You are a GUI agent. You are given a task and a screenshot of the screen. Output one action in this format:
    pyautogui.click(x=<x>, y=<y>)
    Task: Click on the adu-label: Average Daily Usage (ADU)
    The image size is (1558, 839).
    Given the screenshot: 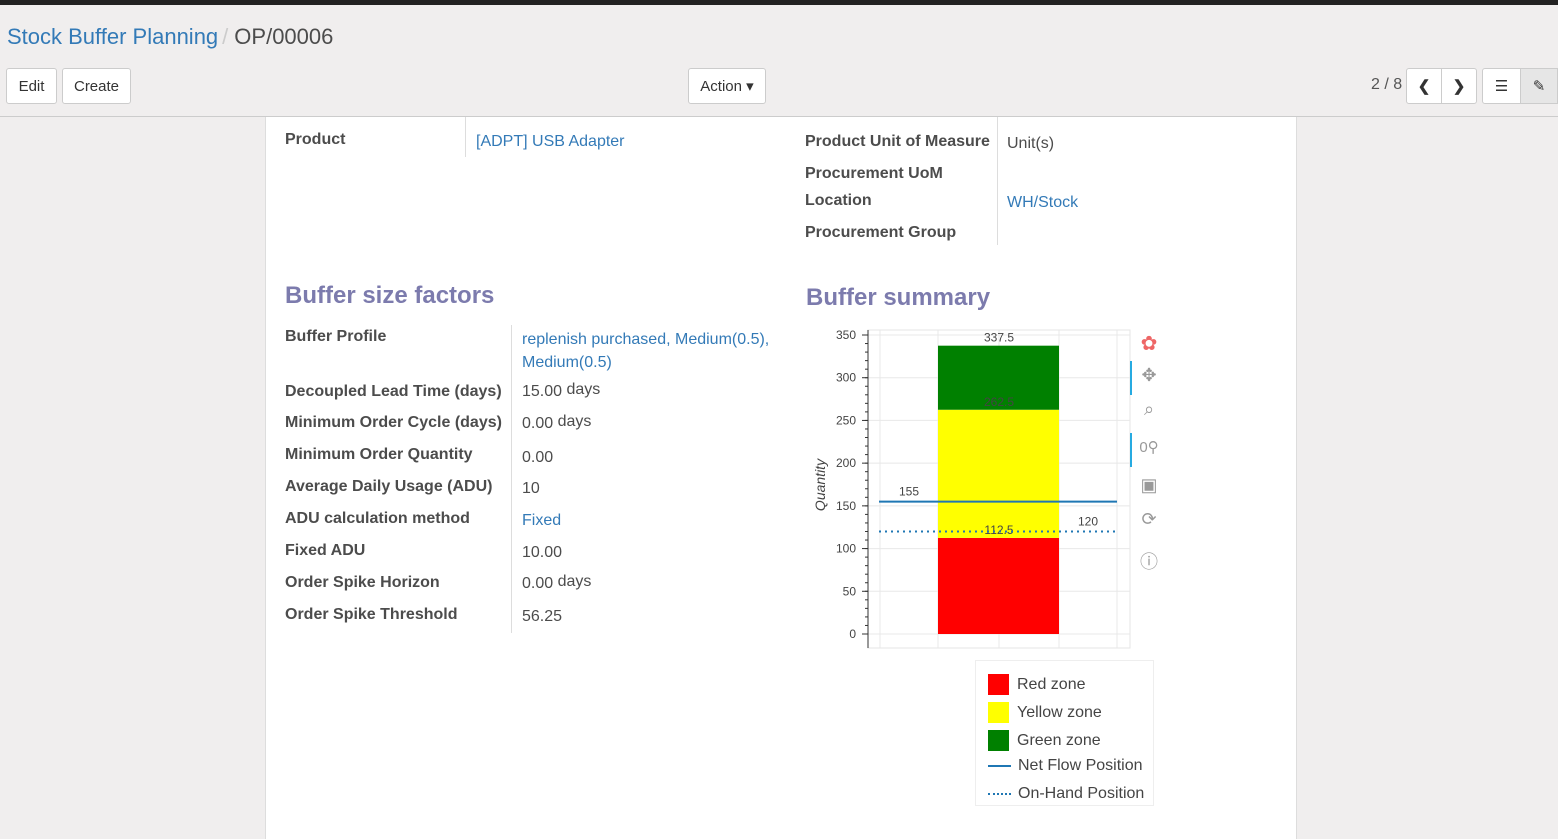 What is the action you would take?
    pyautogui.click(x=389, y=486)
    